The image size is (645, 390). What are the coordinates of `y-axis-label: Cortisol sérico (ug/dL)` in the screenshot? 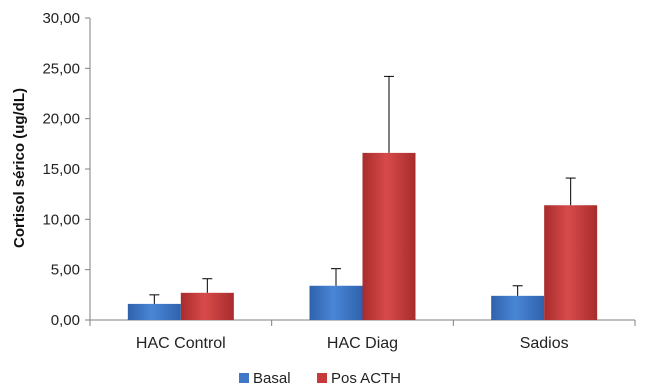 It's located at (19, 168).